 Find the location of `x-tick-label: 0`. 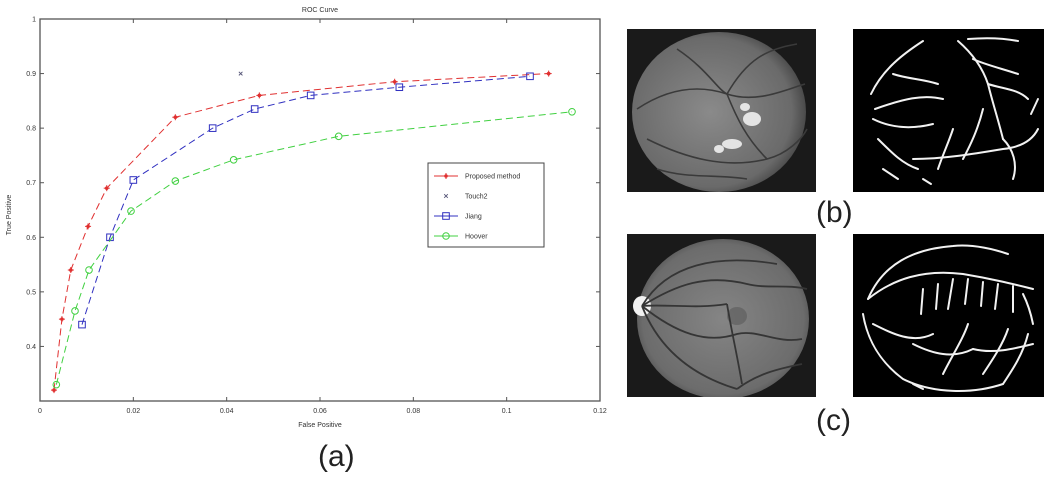

x-tick-label: 0 is located at coordinates (40, 411).